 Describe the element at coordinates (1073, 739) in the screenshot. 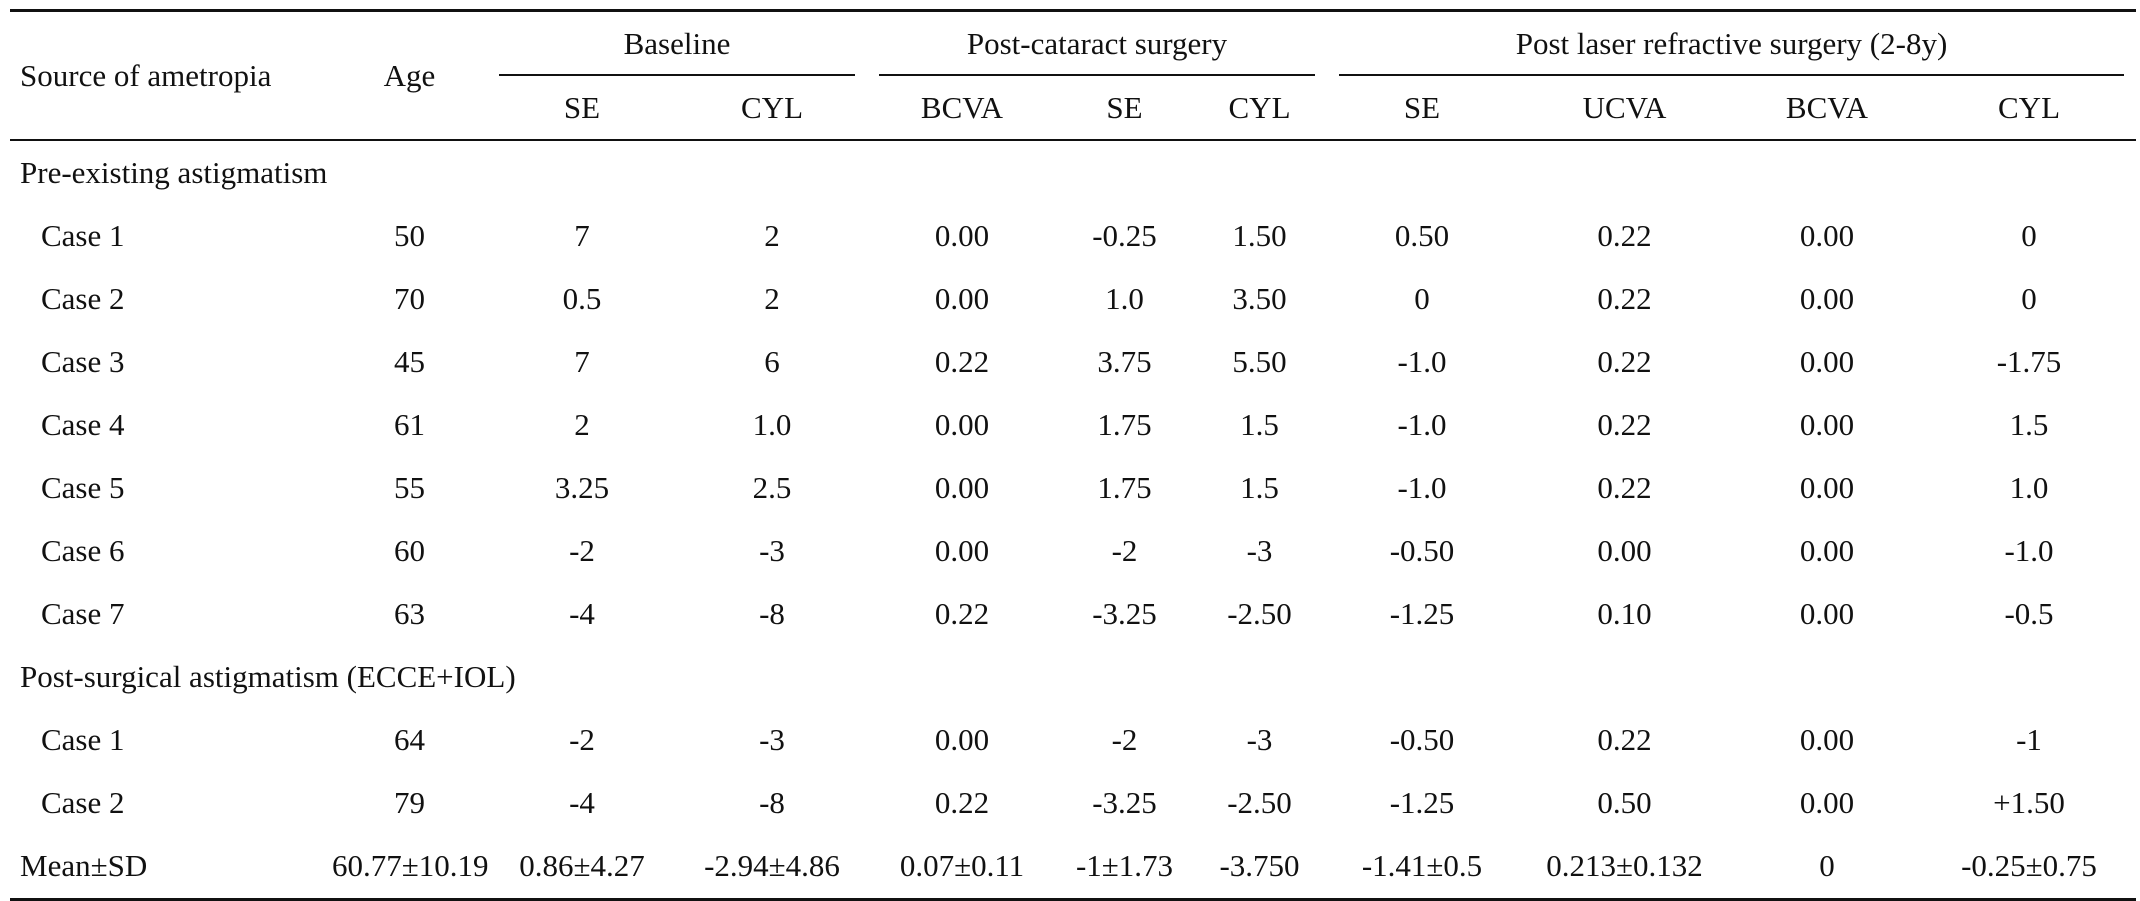

I see `table-row: Case 1 64 -2 -3 0.00 -2 -3 -0.50 0.22 0.00 -1` at that location.